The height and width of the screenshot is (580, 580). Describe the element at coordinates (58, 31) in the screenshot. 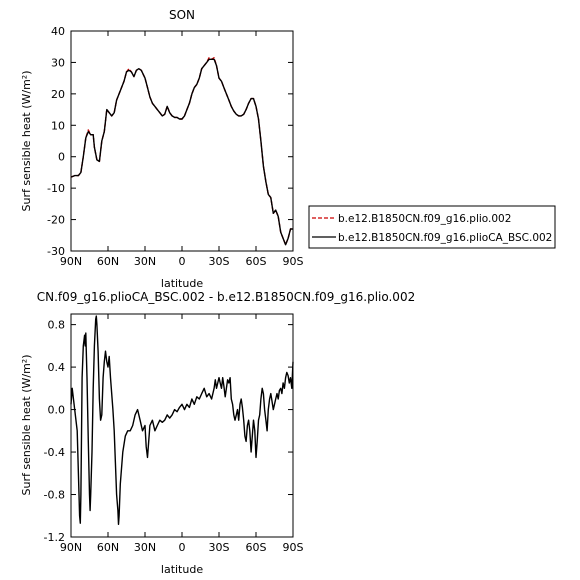

I see `y-tick-label: 40` at that location.